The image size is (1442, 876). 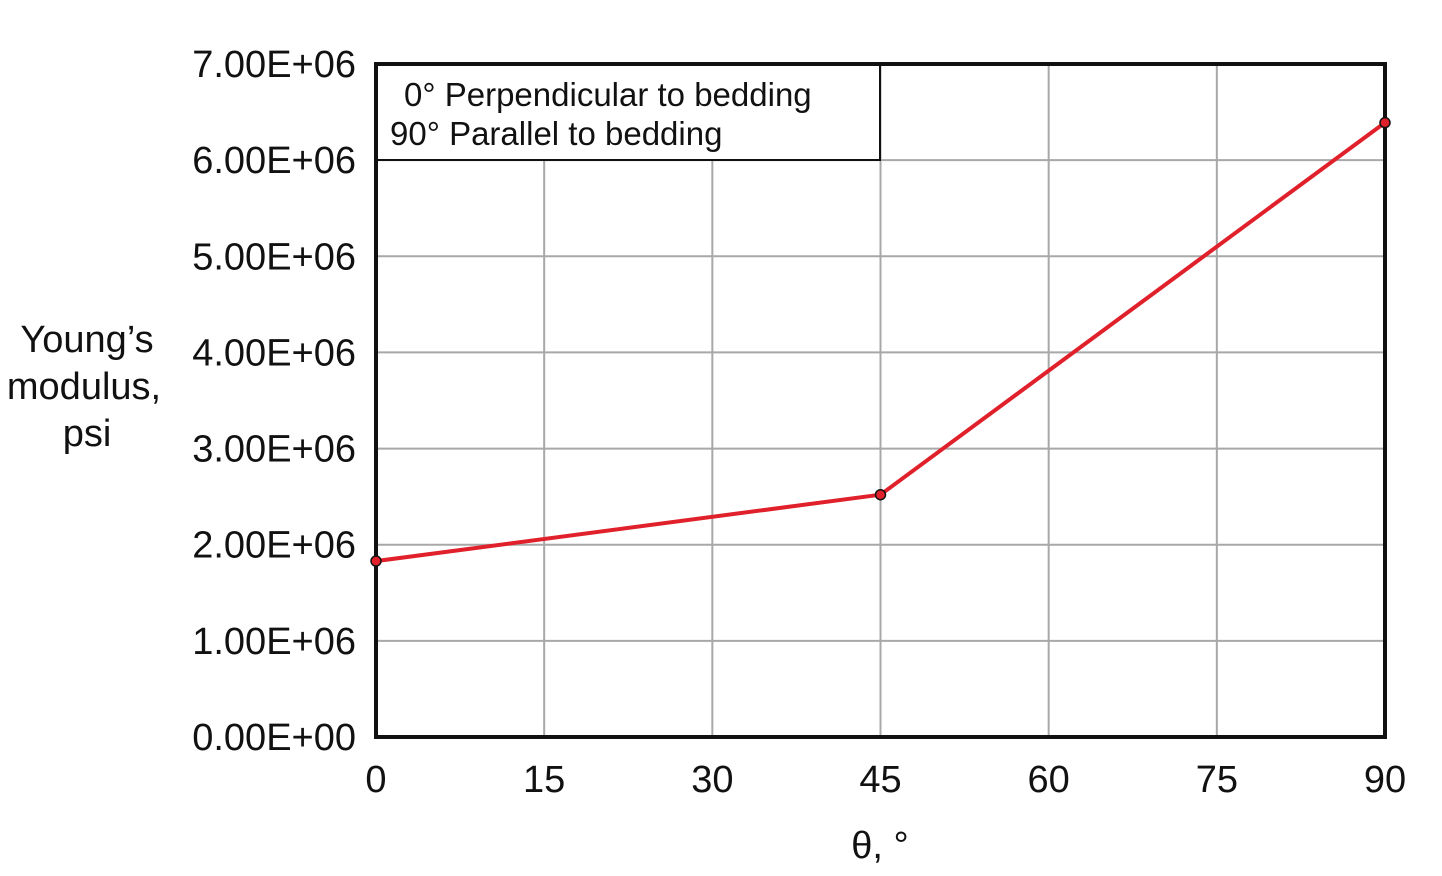 What do you see at coordinates (556, 133) in the screenshot?
I see `annotation-line-2: 90° Parallel to bedding` at bounding box center [556, 133].